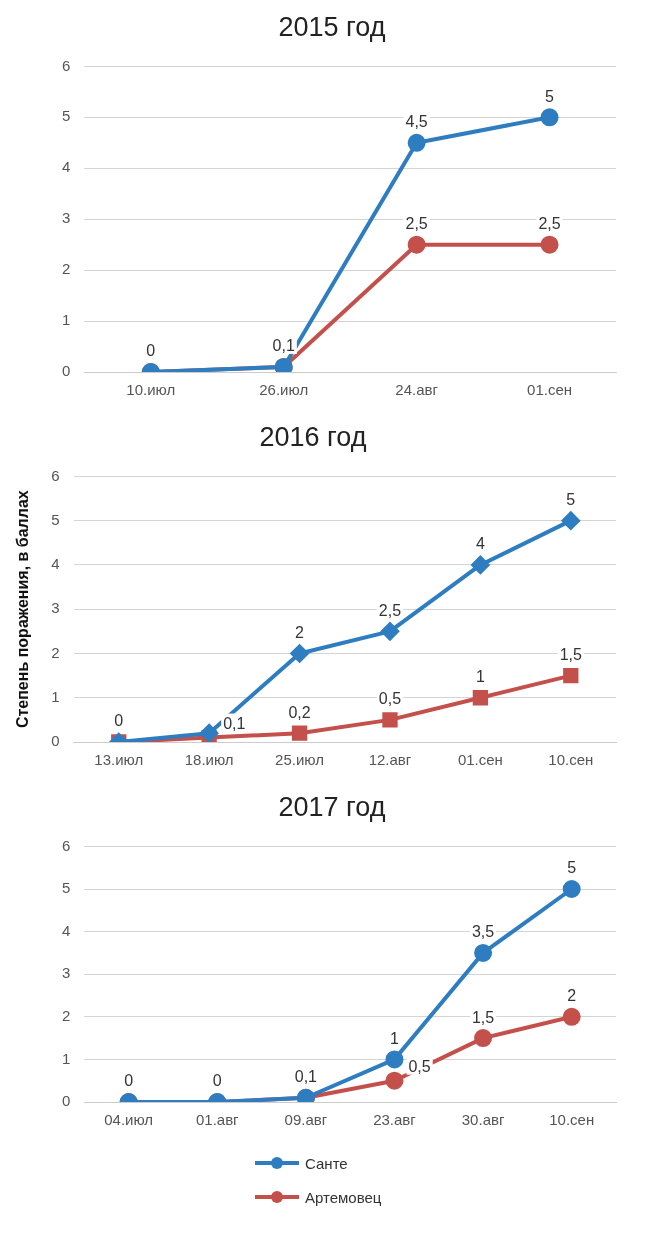 The width and height of the screenshot is (646, 1250). Describe the element at coordinates (306, 1120) in the screenshot. I see `x-tick-label: 09.авг` at that location.